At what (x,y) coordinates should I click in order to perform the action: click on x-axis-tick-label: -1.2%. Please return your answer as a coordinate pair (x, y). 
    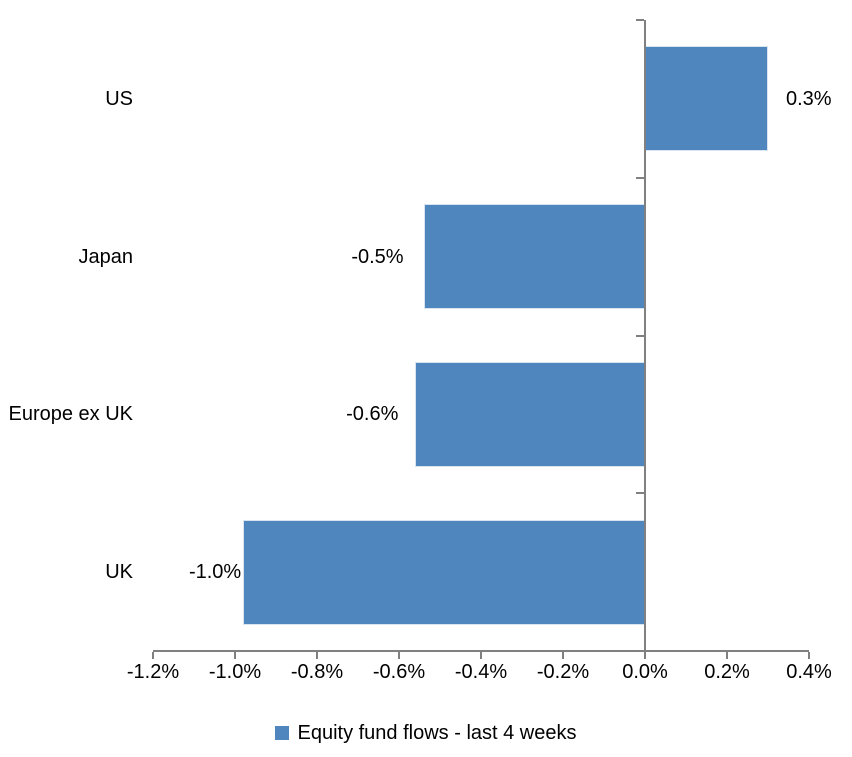
    Looking at the image, I should click on (153, 672).